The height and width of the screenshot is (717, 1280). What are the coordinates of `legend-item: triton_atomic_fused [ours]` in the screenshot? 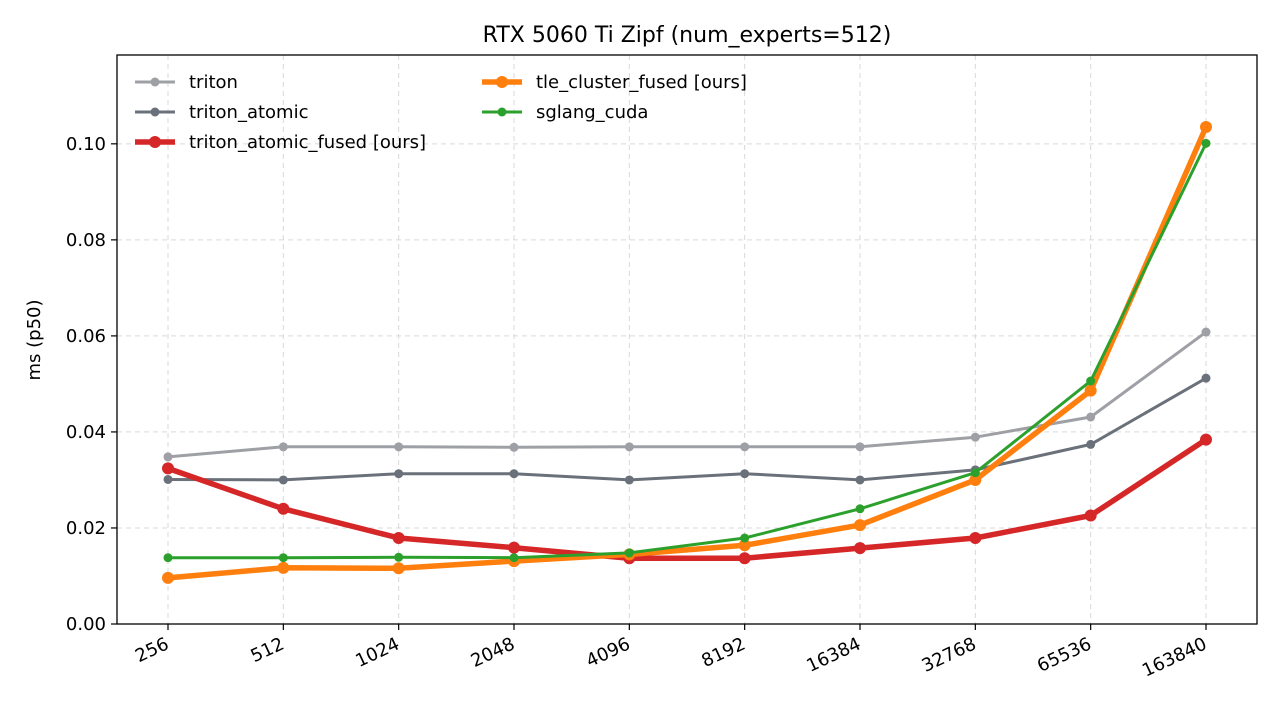 It's located at (280, 142).